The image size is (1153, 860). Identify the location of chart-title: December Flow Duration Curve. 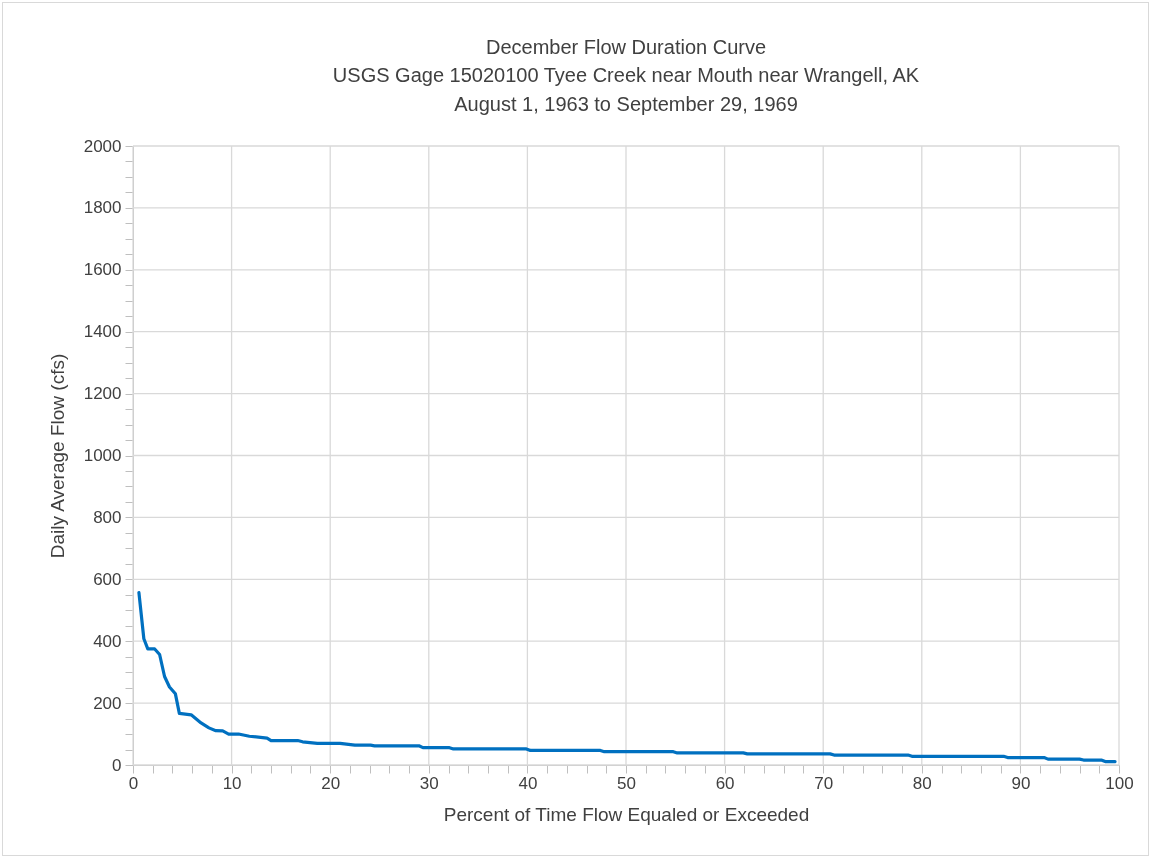
(626, 47).